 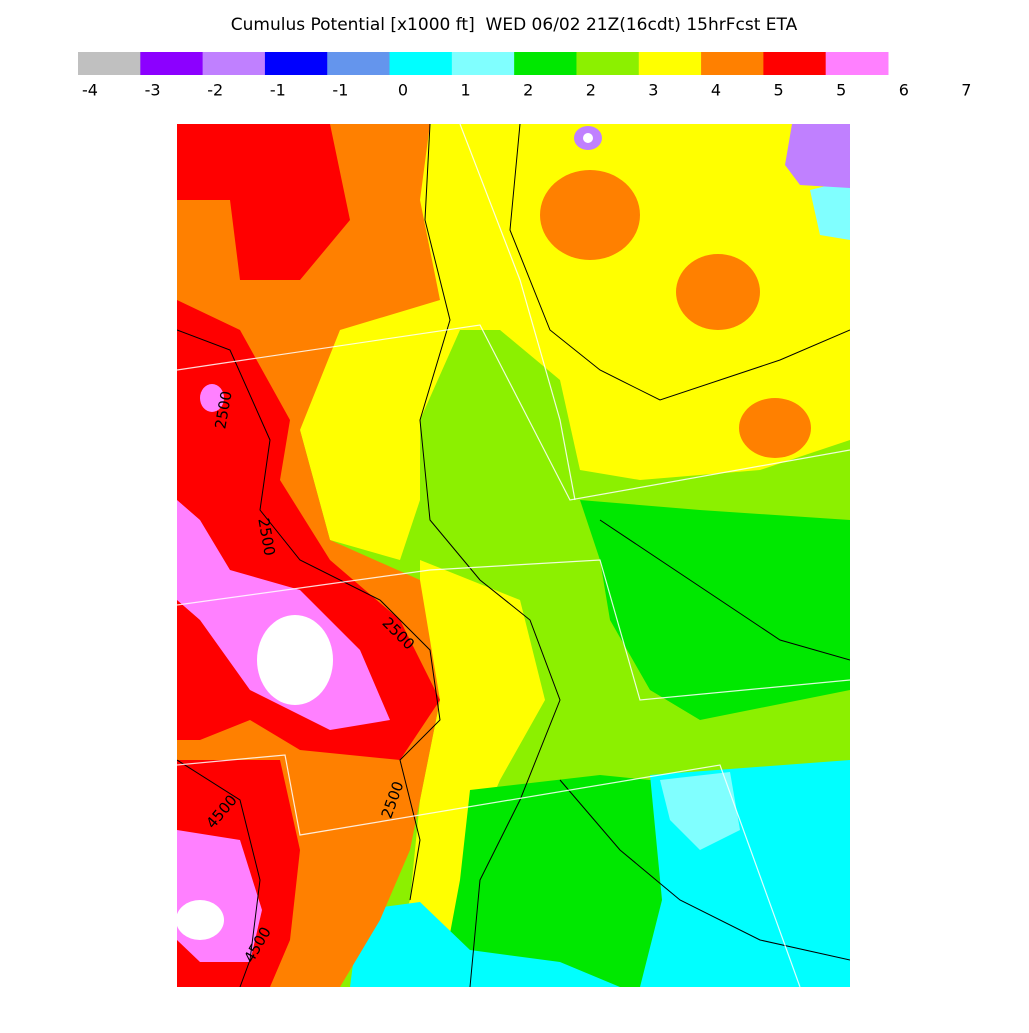 I want to click on cyan-region, so click(x=485, y=944).